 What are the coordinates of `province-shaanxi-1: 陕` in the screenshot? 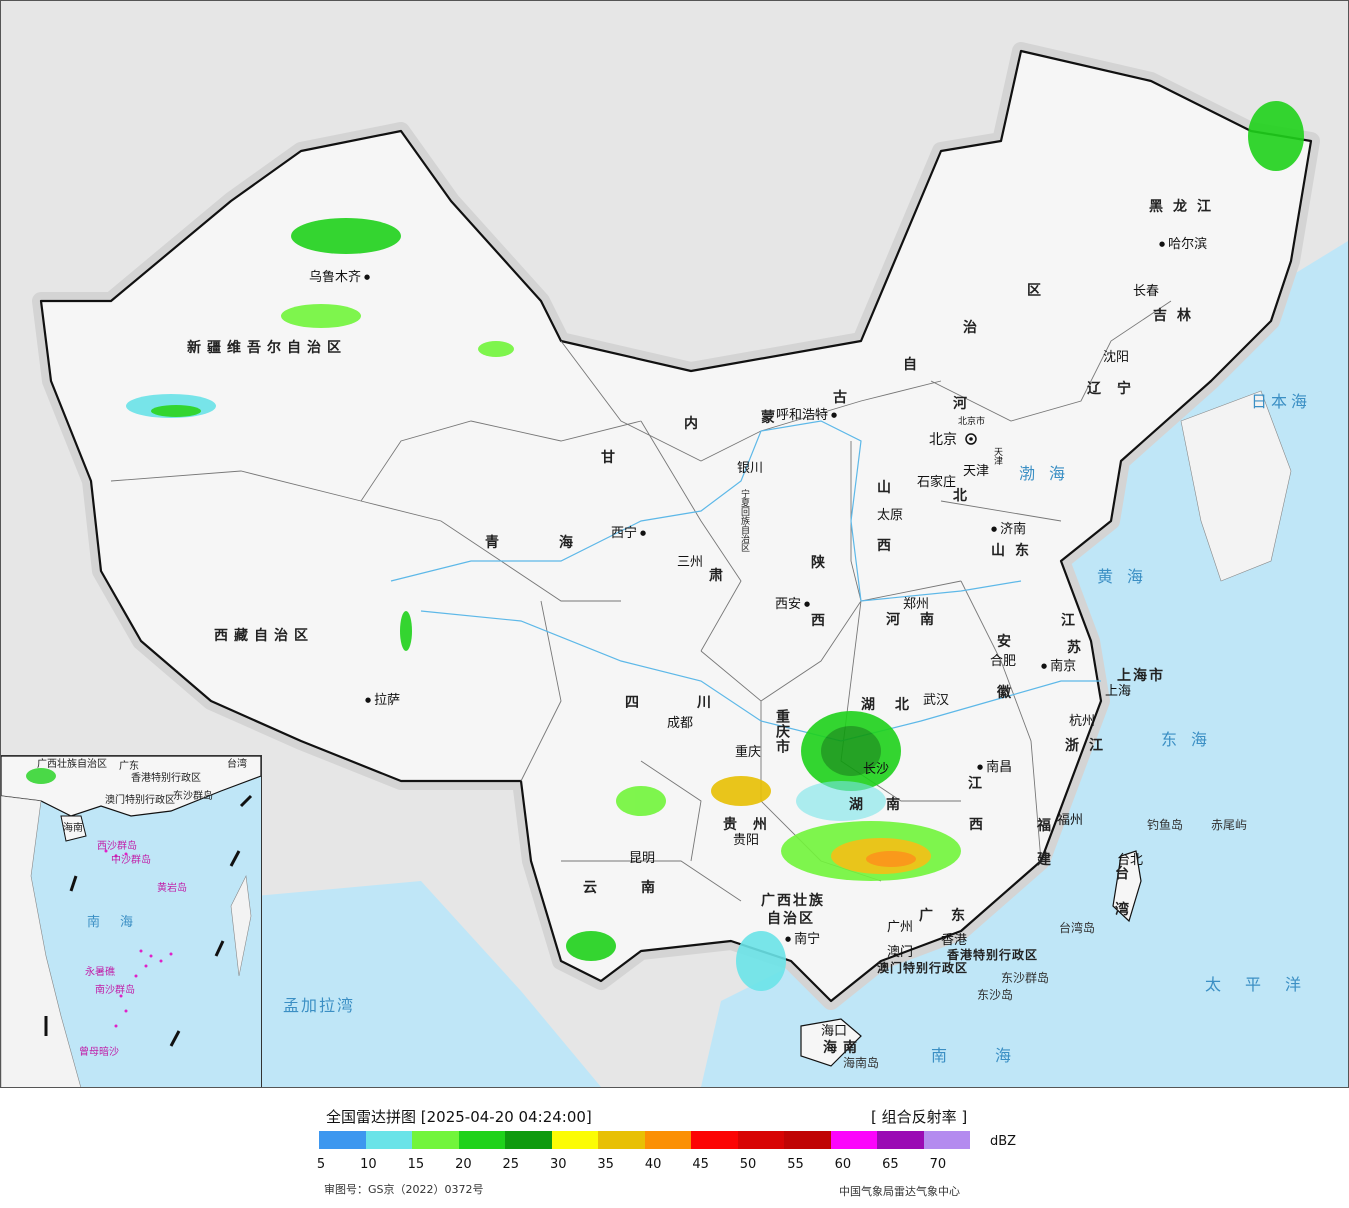 It's located at (823, 563).